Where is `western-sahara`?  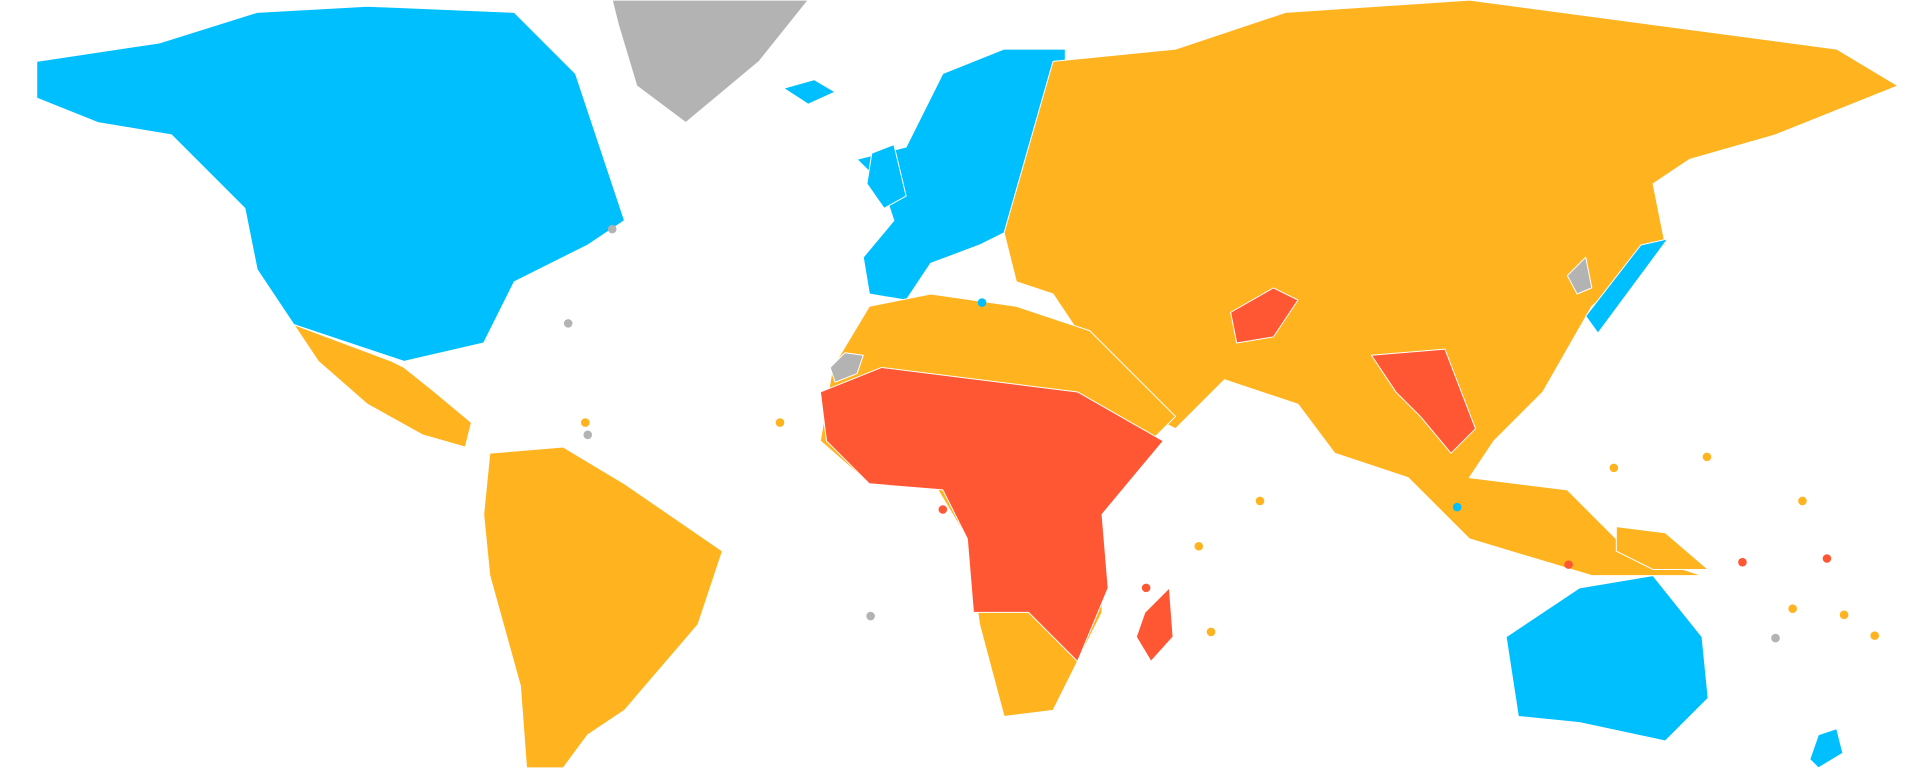
western-sahara is located at coordinates (846, 367).